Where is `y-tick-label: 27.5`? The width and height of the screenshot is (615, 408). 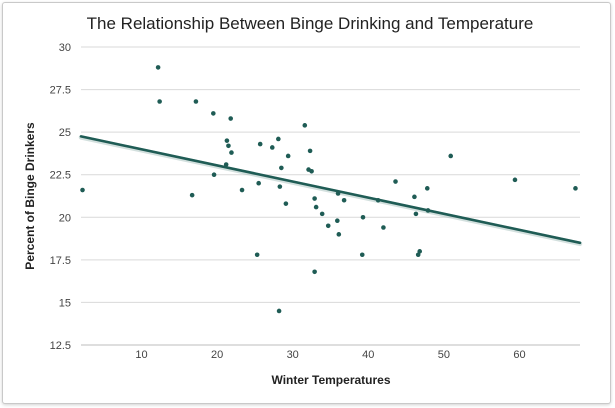 y-tick-label: 27.5 is located at coordinates (60, 91).